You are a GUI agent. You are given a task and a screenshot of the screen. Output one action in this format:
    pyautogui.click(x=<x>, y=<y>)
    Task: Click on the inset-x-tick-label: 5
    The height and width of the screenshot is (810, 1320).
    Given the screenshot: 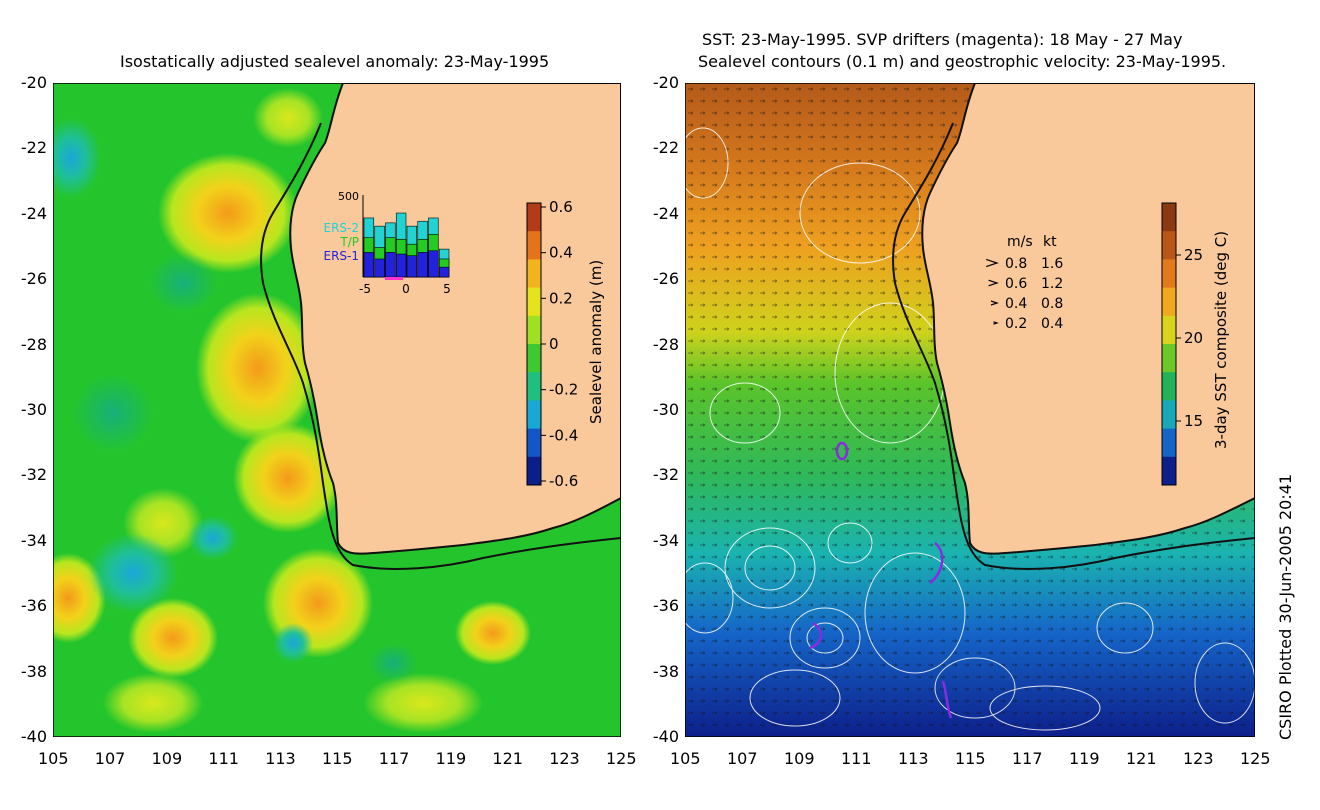 What is the action you would take?
    pyautogui.click(x=447, y=289)
    